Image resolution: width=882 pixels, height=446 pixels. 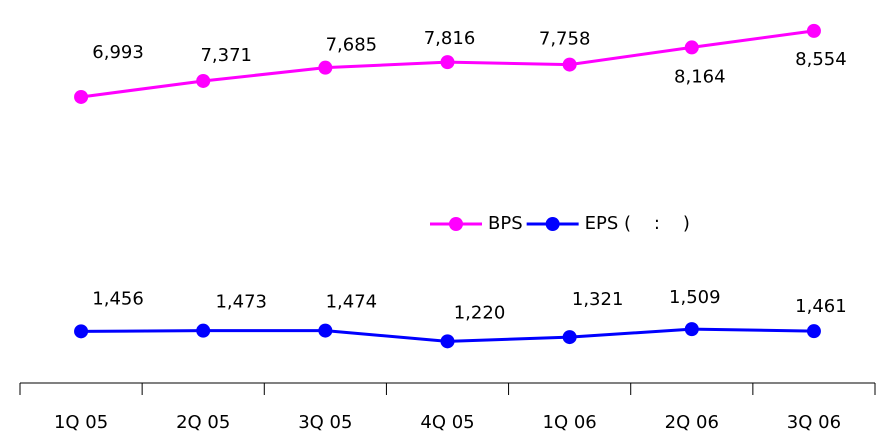 I want to click on value-label: 7,685, so click(x=352, y=45).